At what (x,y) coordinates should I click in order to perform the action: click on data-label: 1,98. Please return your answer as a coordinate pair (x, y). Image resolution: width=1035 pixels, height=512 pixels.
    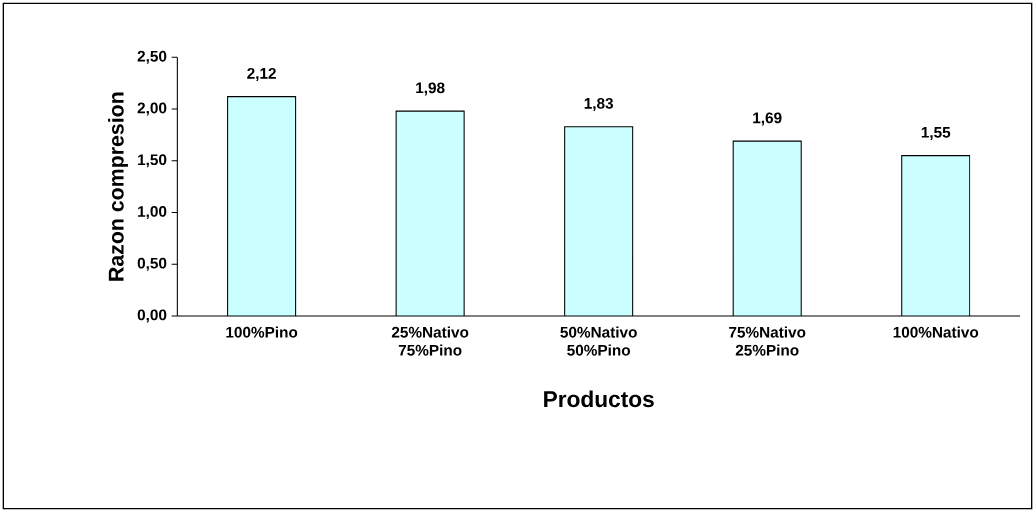
    Looking at the image, I should click on (430, 89).